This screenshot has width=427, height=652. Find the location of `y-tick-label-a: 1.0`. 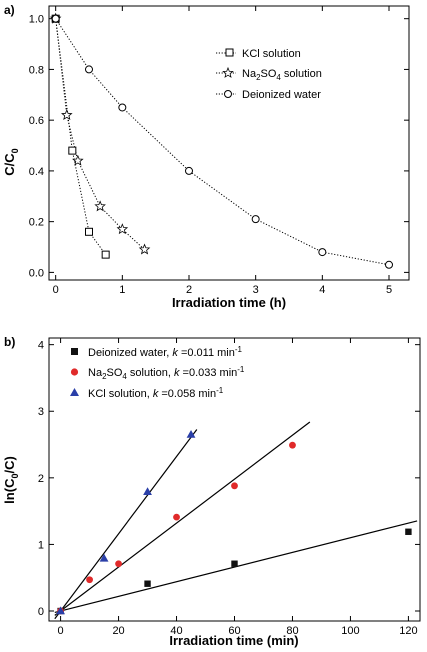

y-tick-label-a: 1.0 is located at coordinates (36, 20).